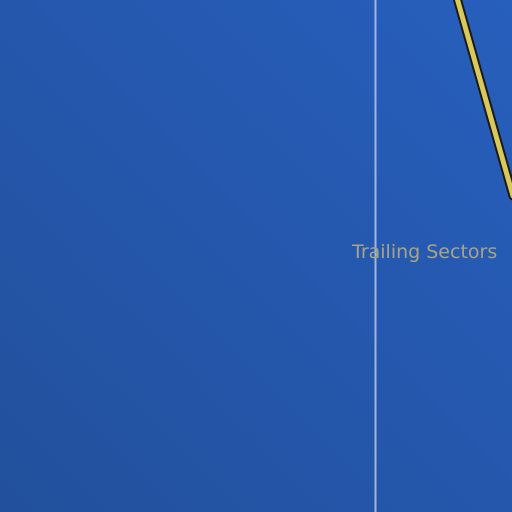 Image resolution: width=512 pixels, height=512 pixels. I want to click on series-line, so click(484, 98).